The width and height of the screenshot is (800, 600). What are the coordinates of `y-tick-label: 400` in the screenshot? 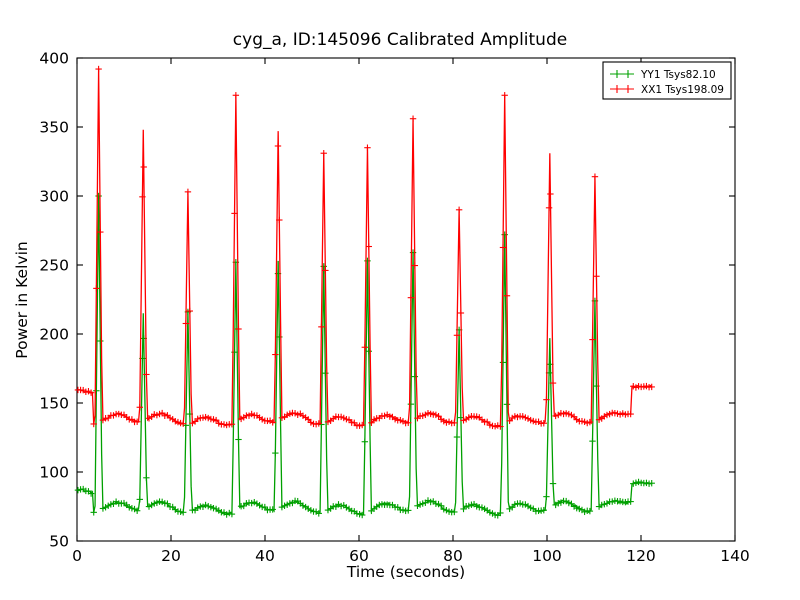 It's located at (54, 59).